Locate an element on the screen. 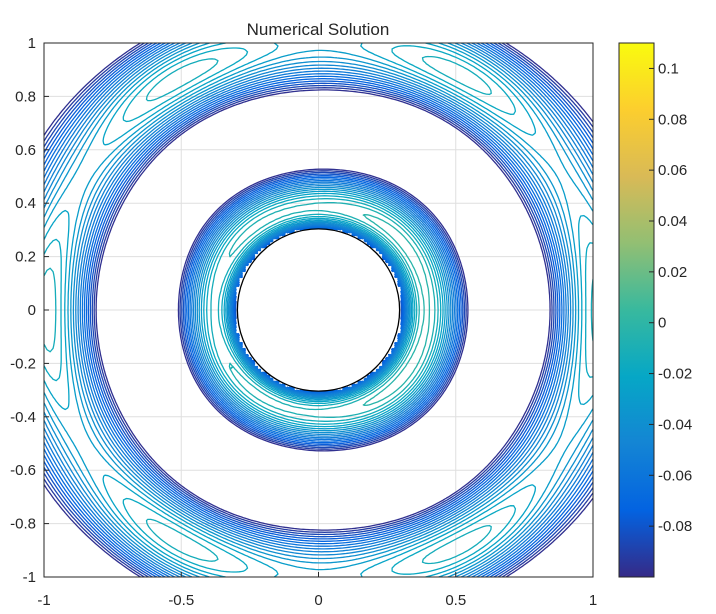  y-axis-ticks: 1 0.8 0.6 0.4 0.2 0 -0.2 -0.4 -0.6 -0.8 -1 is located at coordinates (29, 310).